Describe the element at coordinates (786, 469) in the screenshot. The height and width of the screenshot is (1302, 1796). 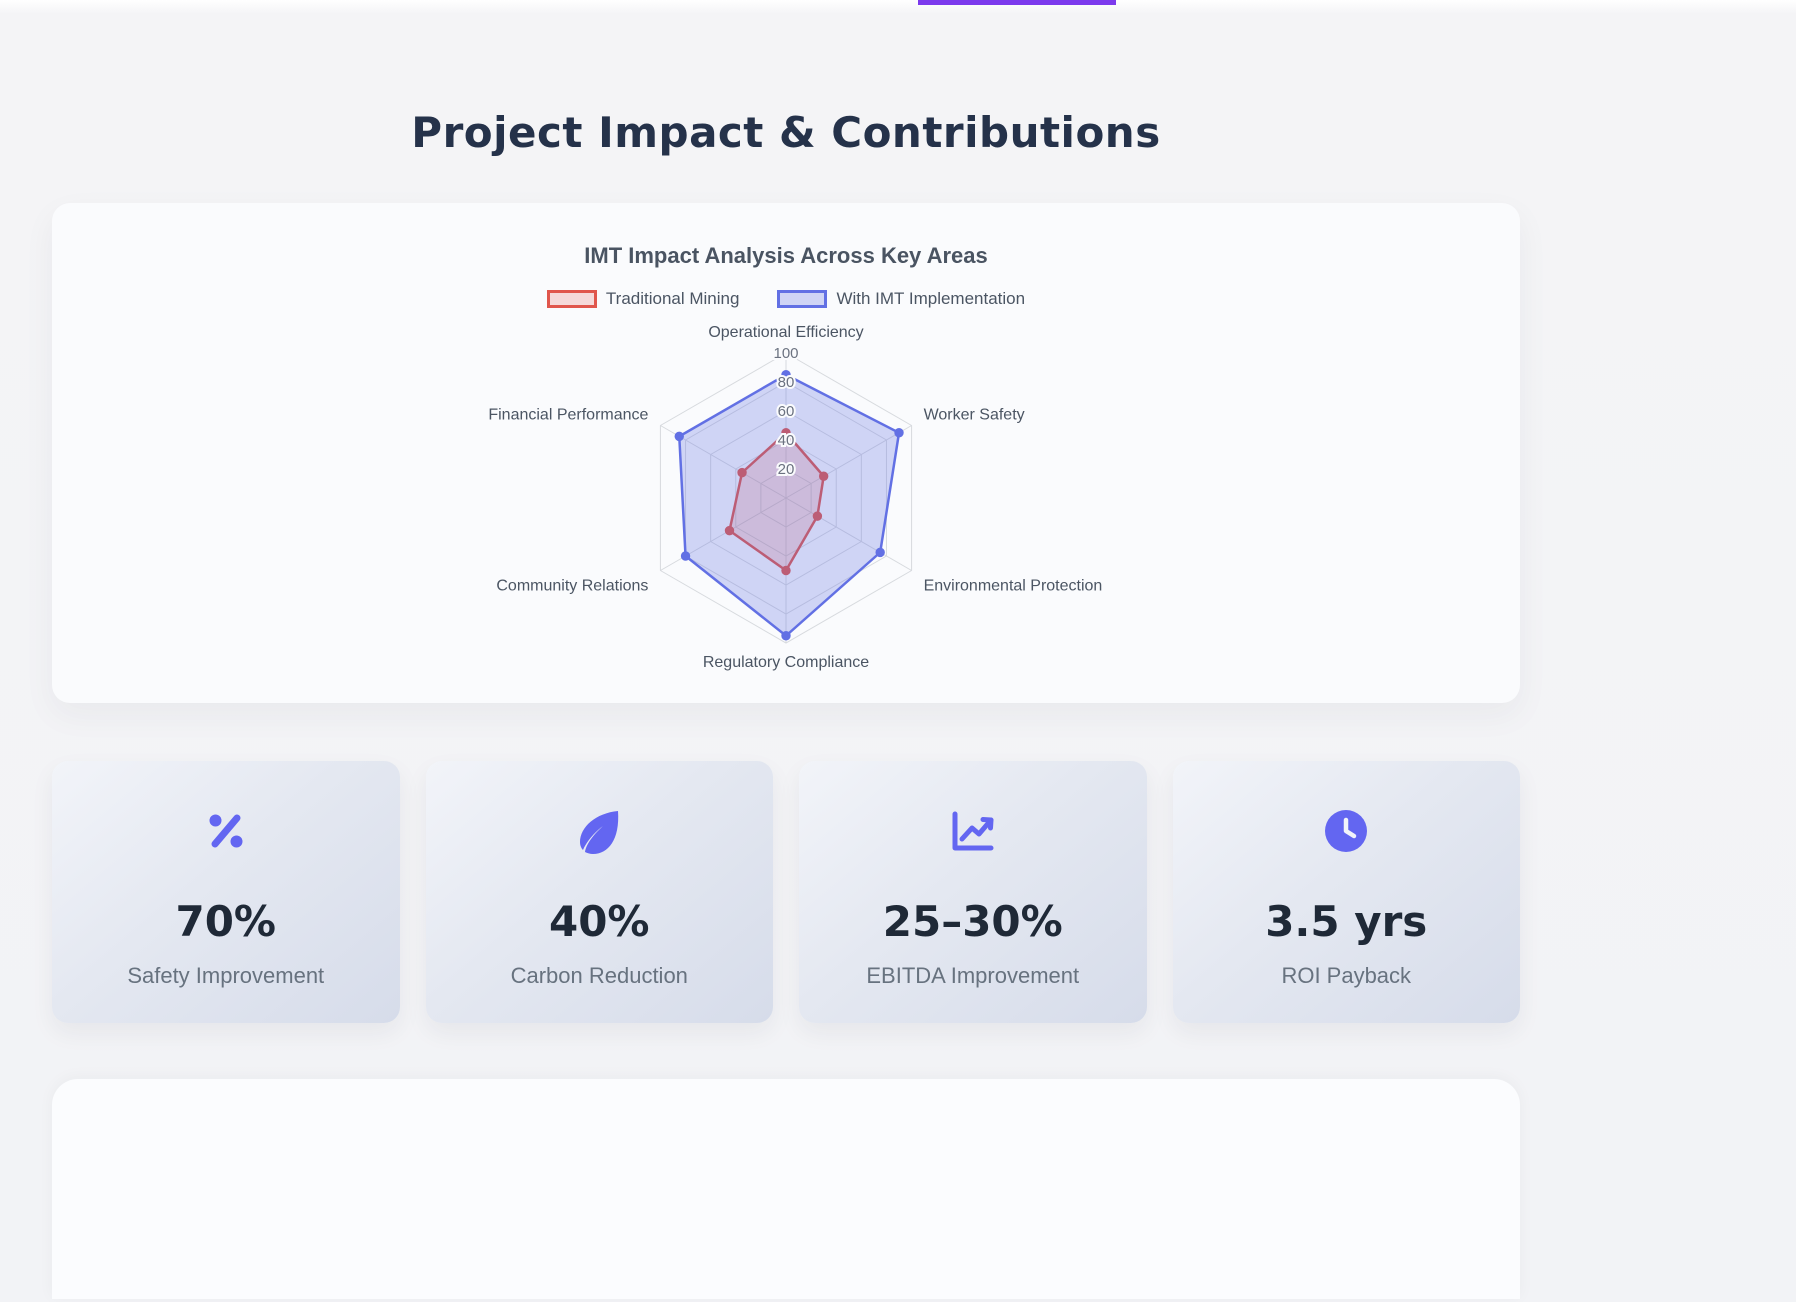
I see `radar-tick-label: 20` at that location.